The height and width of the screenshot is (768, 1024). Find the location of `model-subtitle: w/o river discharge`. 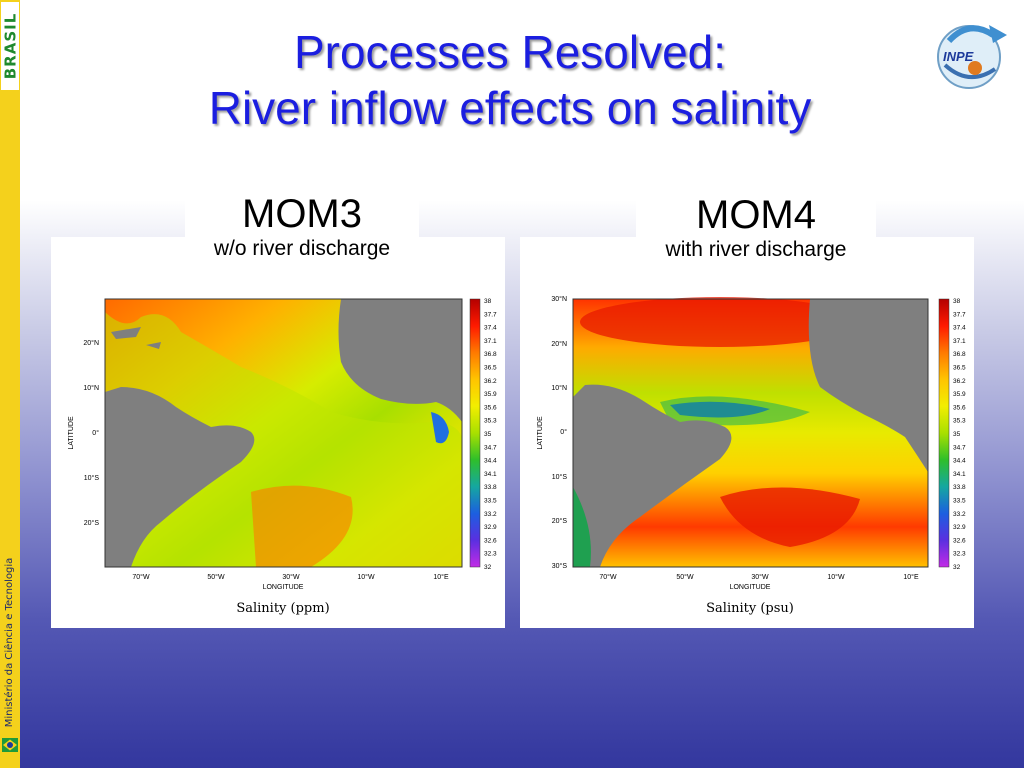

model-subtitle: w/o river discharge is located at coordinates (302, 248).